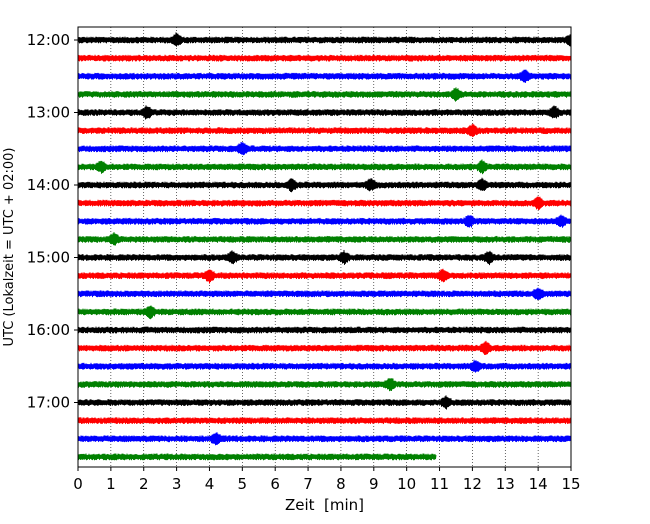  What do you see at coordinates (48, 258) in the screenshot?
I see `y-tick-label: 15:00` at bounding box center [48, 258].